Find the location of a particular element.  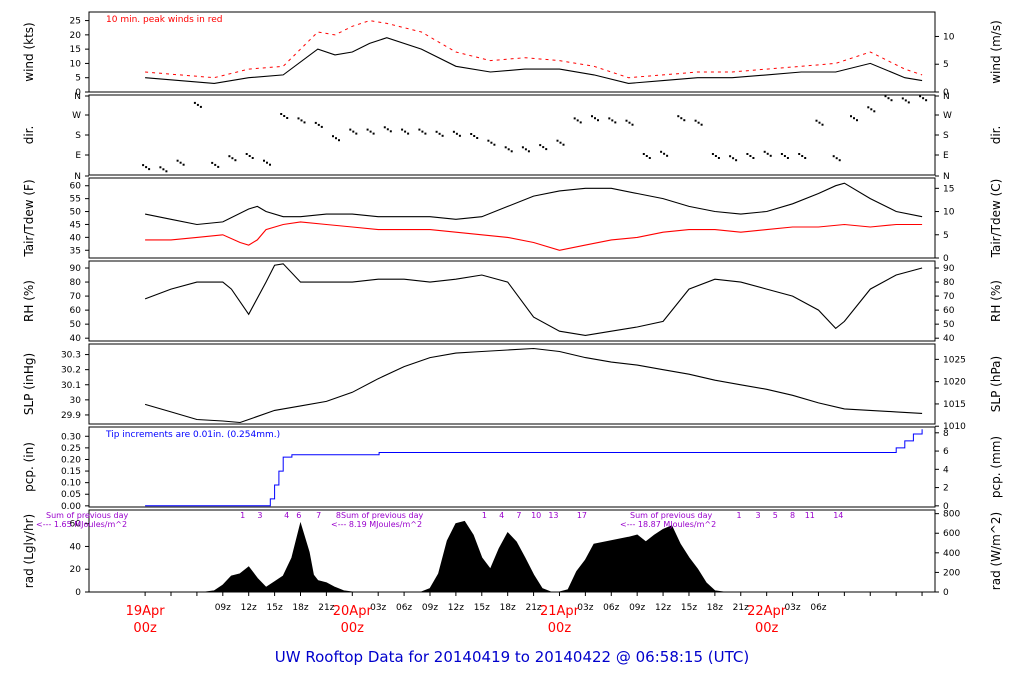

y-tick-label-left: E is located at coordinates (78, 156).